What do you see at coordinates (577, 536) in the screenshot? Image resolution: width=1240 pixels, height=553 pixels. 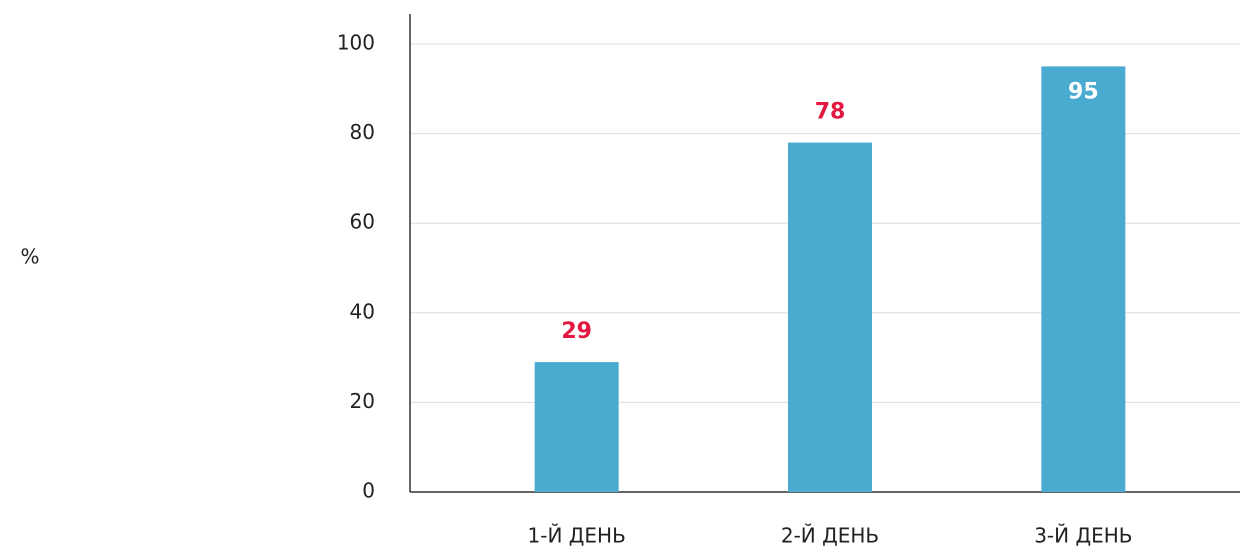 I see `x-tick-label: 1-Й ДЕНЬ` at bounding box center [577, 536].